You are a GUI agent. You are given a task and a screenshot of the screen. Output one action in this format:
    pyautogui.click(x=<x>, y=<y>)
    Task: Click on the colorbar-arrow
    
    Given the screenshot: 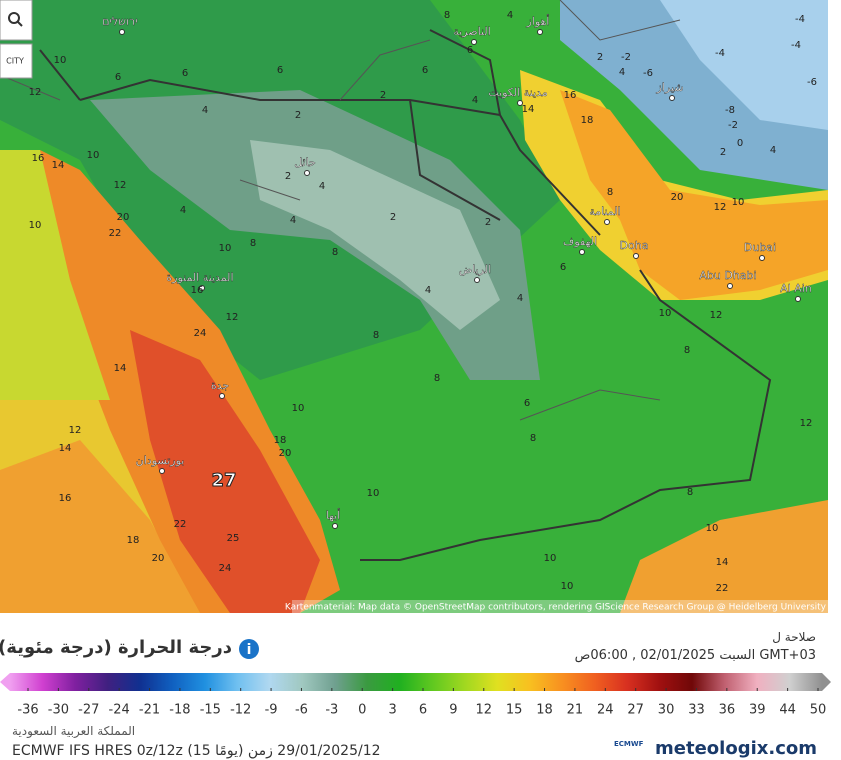 What is the action you would take?
    pyautogui.click(x=5, y=682)
    